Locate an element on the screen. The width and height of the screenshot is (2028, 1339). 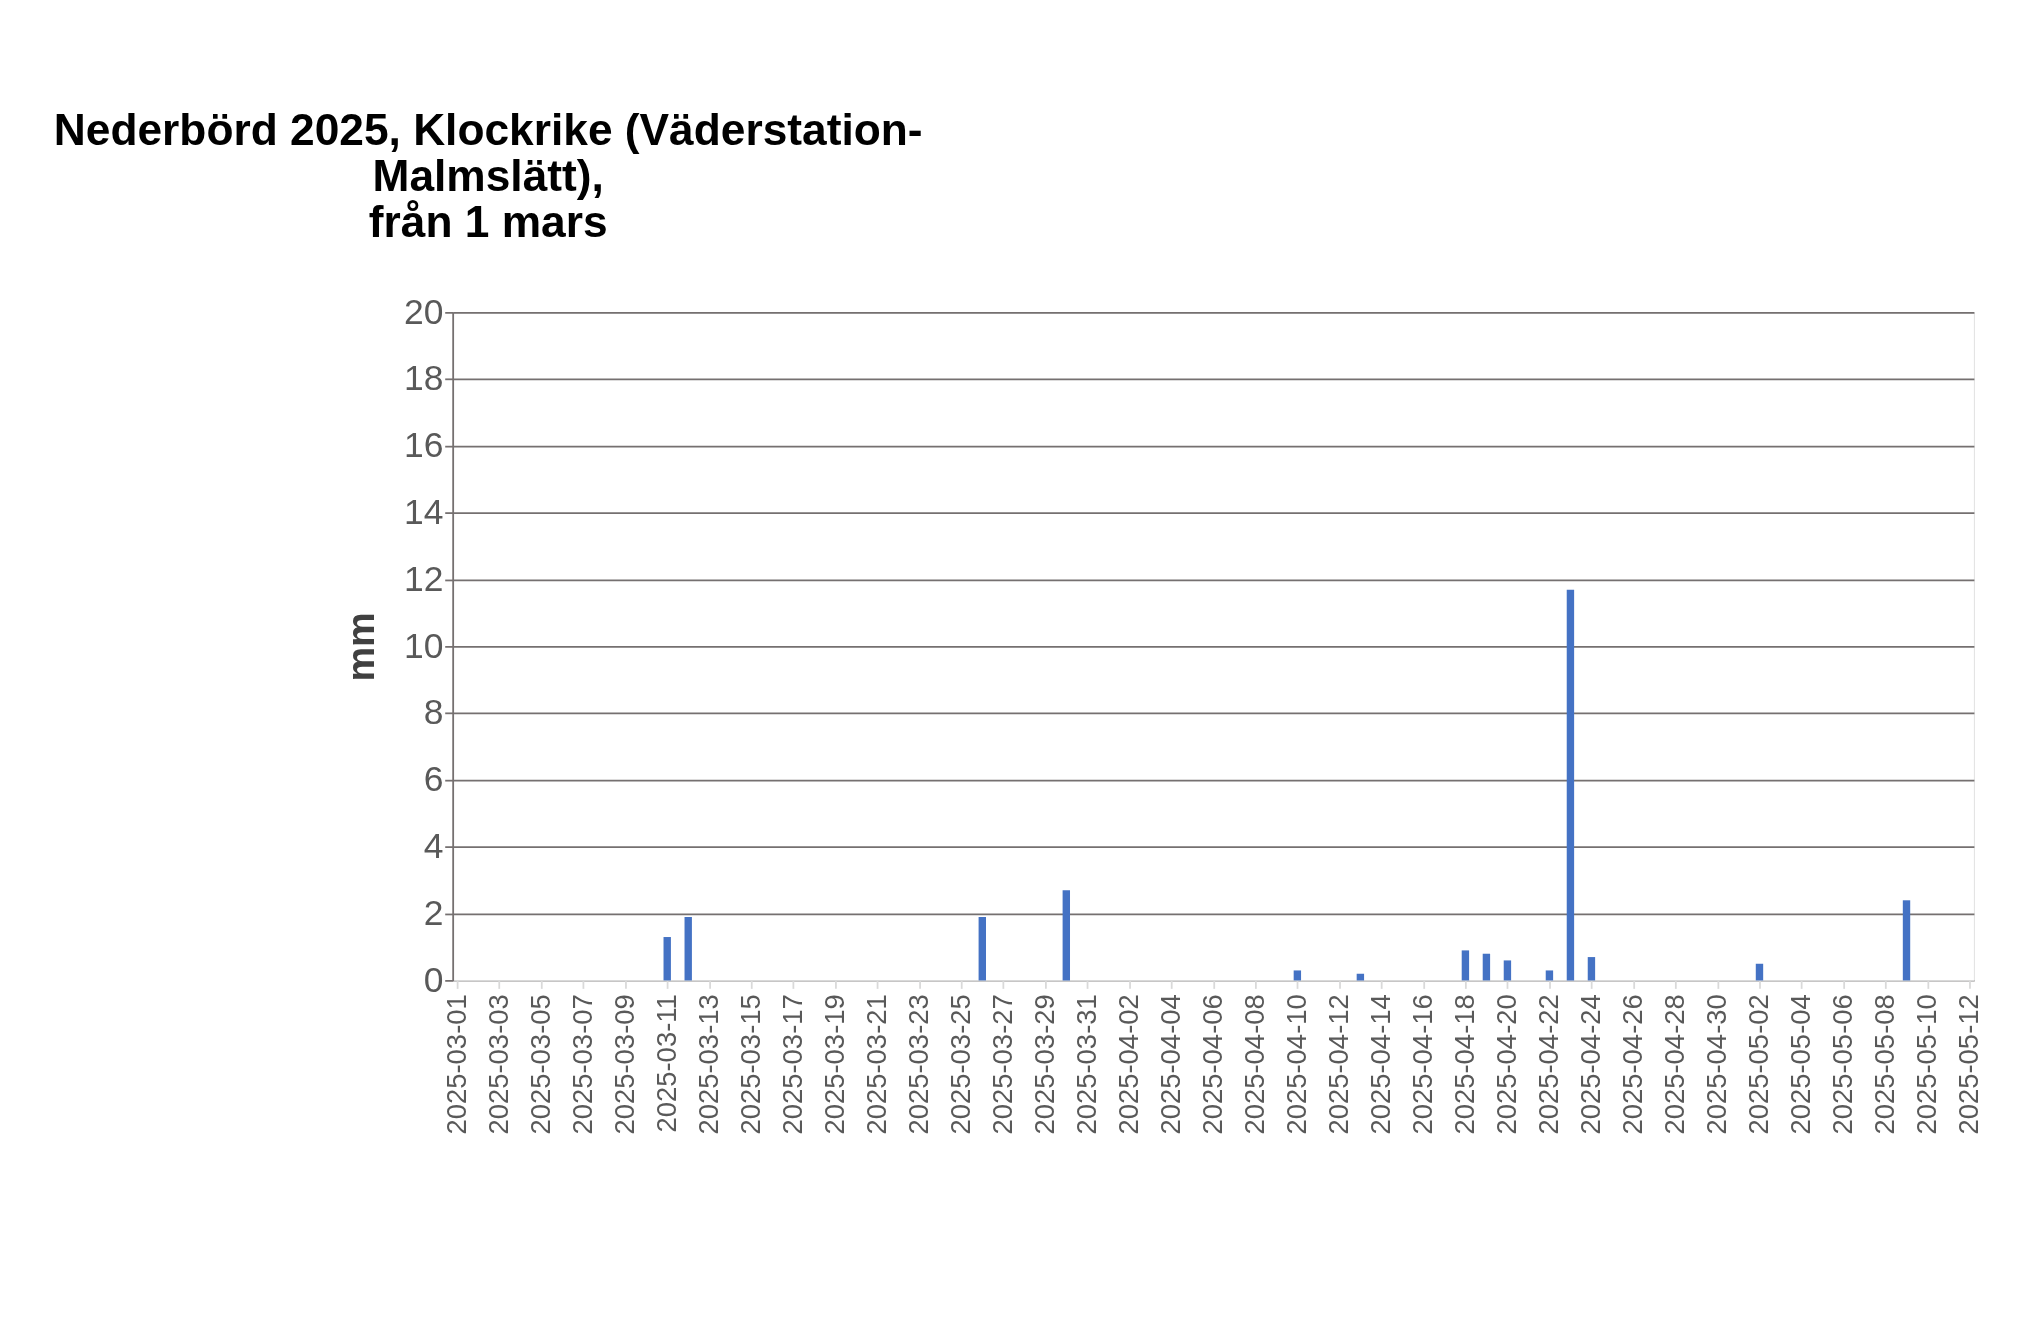
x-tick-label: 2025-03-29 is located at coordinates (1044, 1064).